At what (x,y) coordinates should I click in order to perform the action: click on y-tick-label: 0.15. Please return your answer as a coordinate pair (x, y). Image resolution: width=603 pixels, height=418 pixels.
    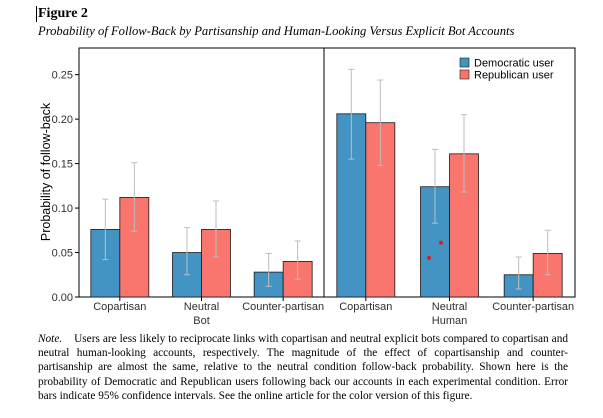
    Looking at the image, I should click on (62, 165).